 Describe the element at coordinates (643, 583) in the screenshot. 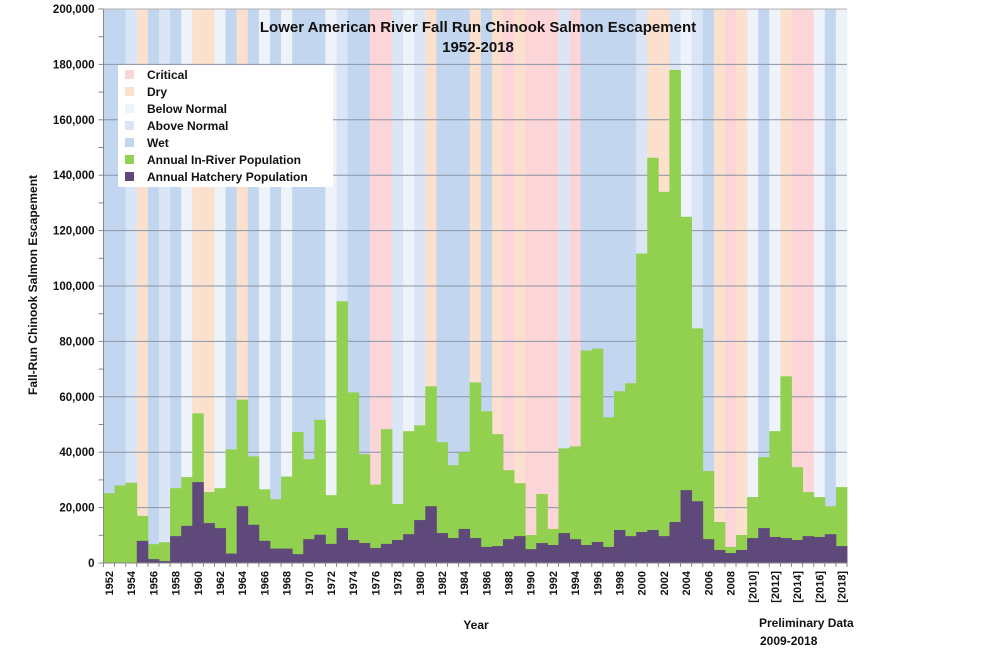

I see `x-tick-label: 2000` at that location.